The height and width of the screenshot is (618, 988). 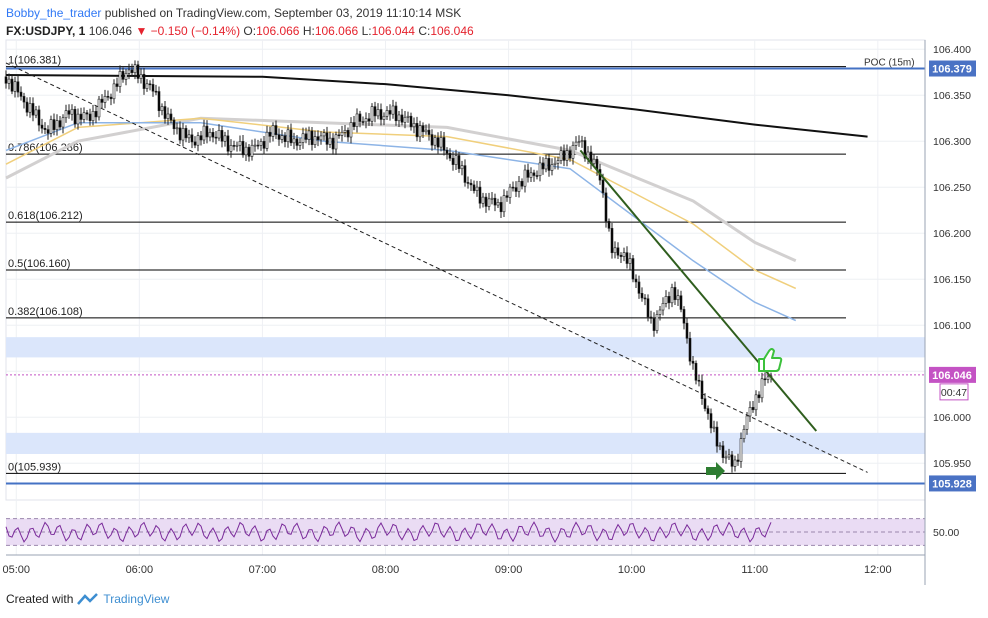 I want to click on x-tick-label: 06:00, so click(x=140, y=570).